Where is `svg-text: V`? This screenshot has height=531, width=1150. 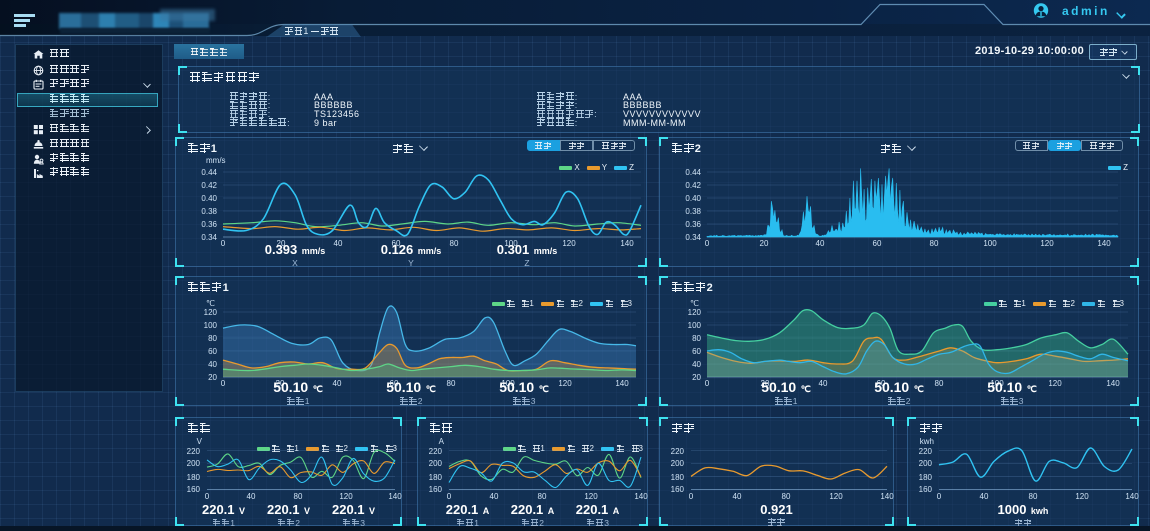 svg-text: V is located at coordinates (200, 441).